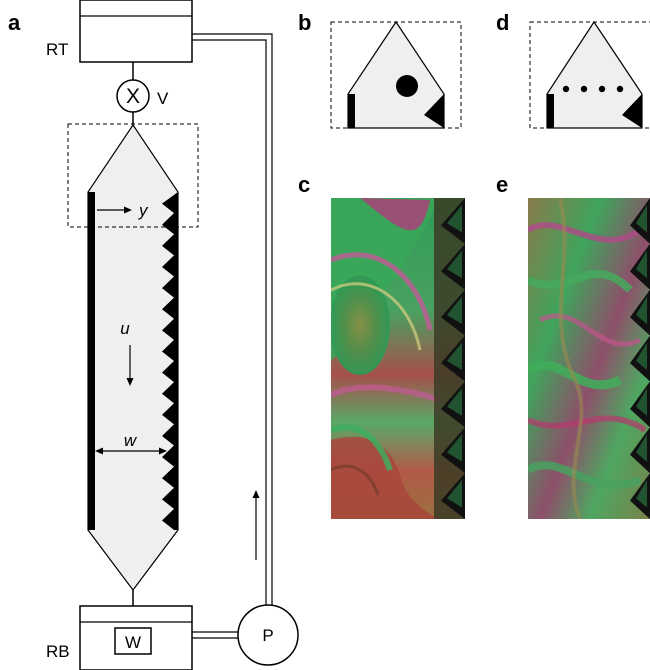 This screenshot has height=670, width=650. I want to click on weight-box, so click(133, 641).